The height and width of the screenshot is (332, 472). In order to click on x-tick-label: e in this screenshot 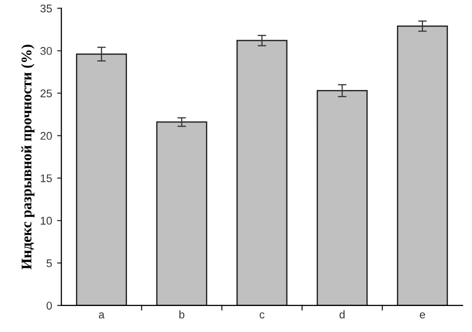, I will do `click(423, 315)`.